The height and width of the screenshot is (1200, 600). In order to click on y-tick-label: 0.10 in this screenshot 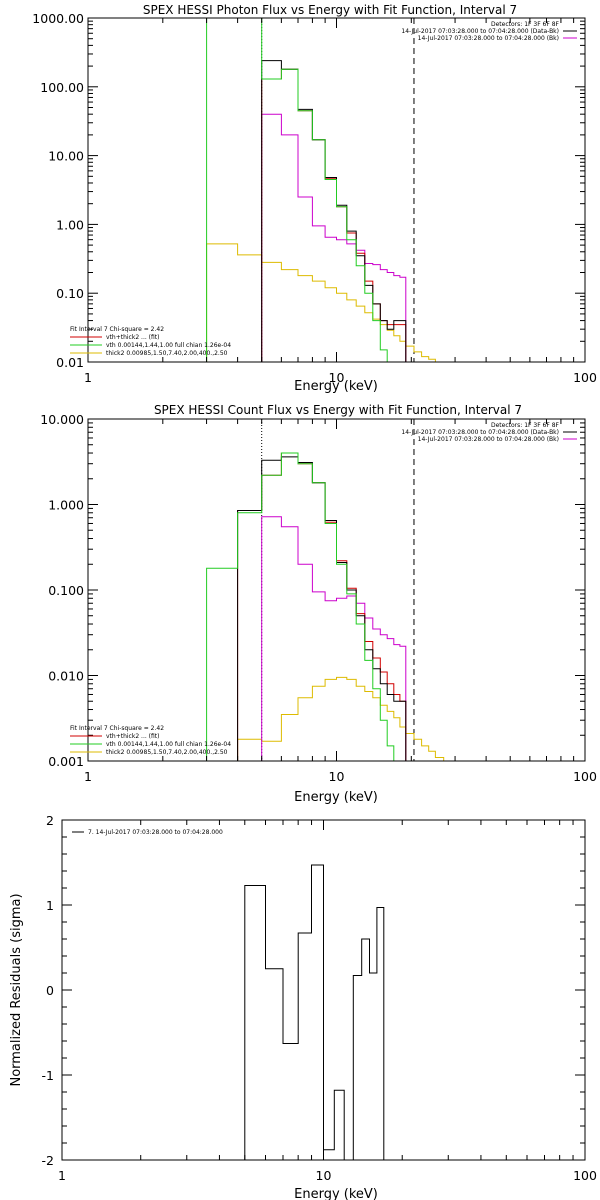, I will do `click(70, 293)`.